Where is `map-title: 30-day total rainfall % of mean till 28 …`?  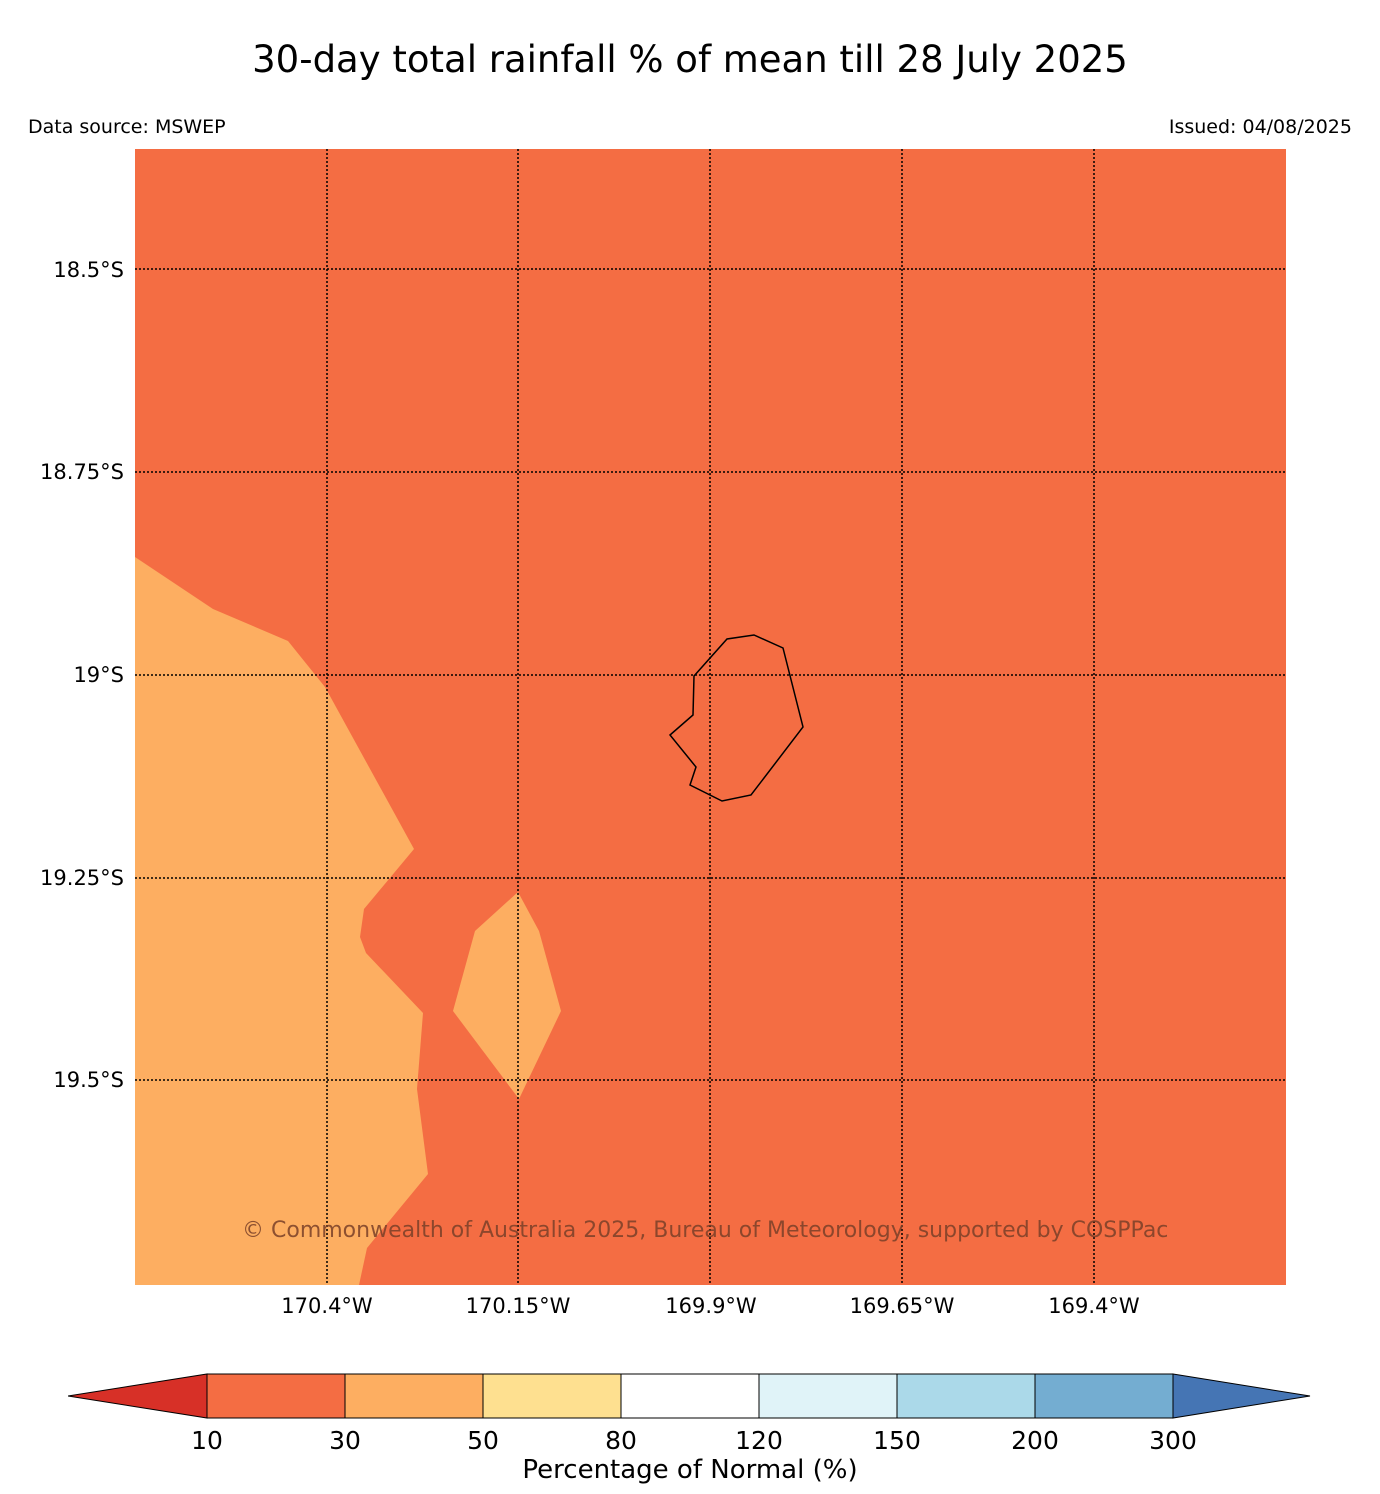
map-title: 30-day total rainfall % of mean till 28 … is located at coordinates (690, 59).